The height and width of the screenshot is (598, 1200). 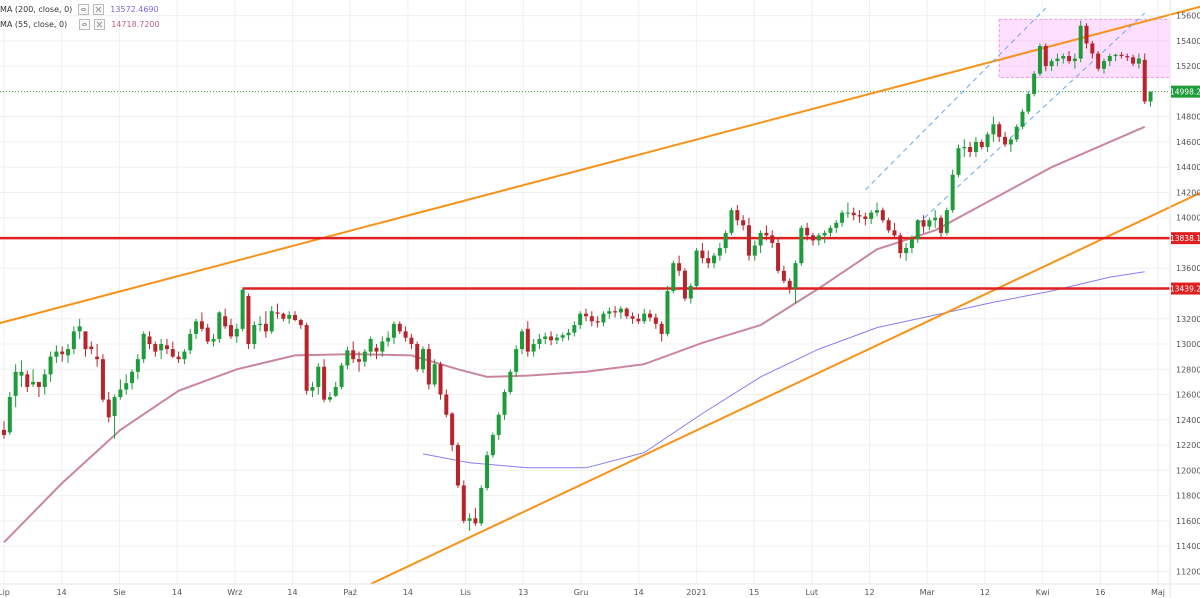 I want to click on x-tick-label: 12, so click(x=869, y=592).